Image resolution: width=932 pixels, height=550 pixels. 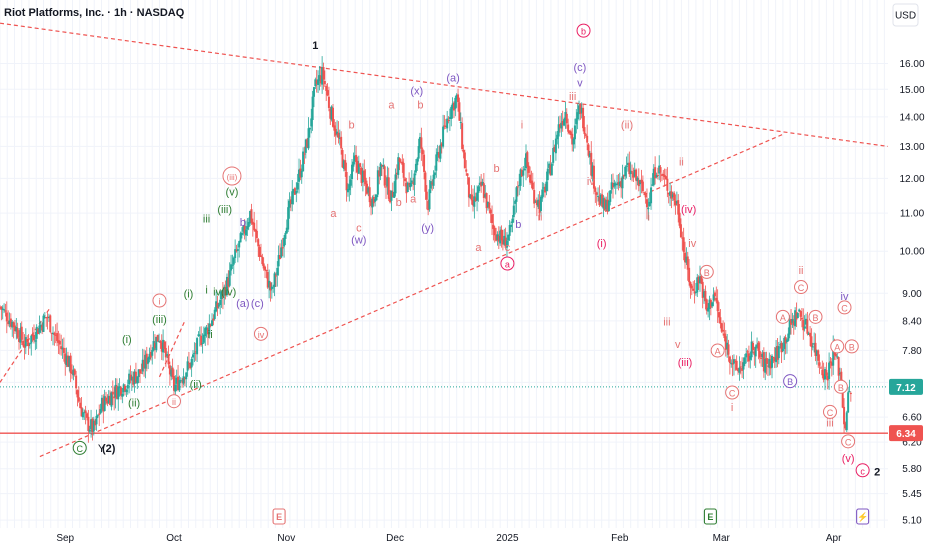 What do you see at coordinates (707, 273) in the screenshot?
I see `wave-label: B` at bounding box center [707, 273].